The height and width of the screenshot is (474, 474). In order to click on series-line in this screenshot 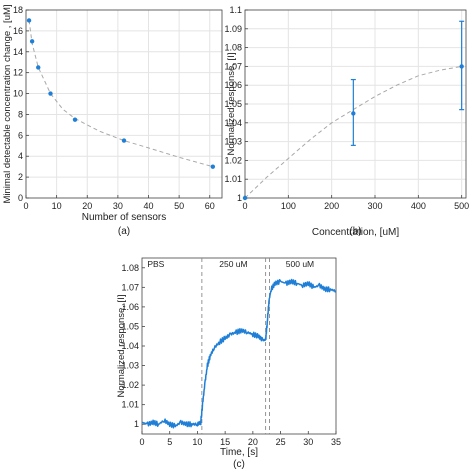, I will do `click(239, 353)`.